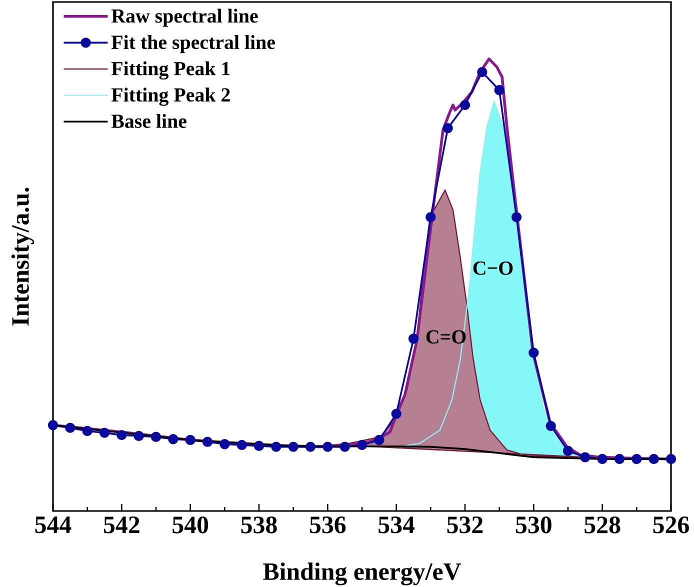  Describe the element at coordinates (170, 97) in the screenshot. I see `legend-label: Fitting Peak 2` at that location.